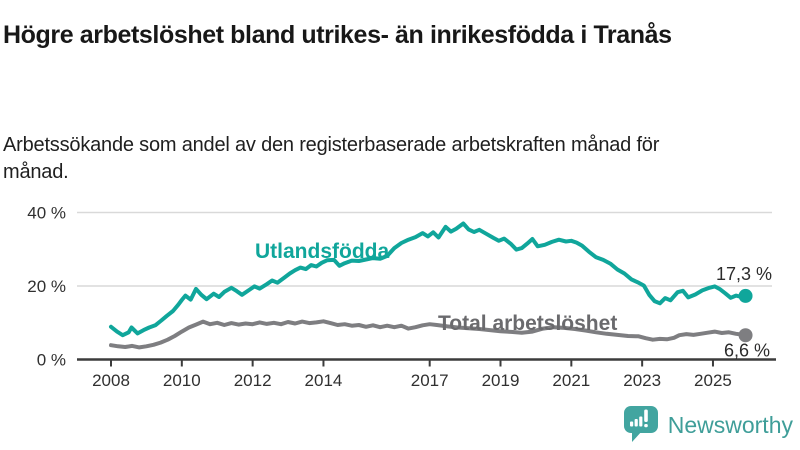  I want to click on y-axis-label: 20 %, so click(46, 286).